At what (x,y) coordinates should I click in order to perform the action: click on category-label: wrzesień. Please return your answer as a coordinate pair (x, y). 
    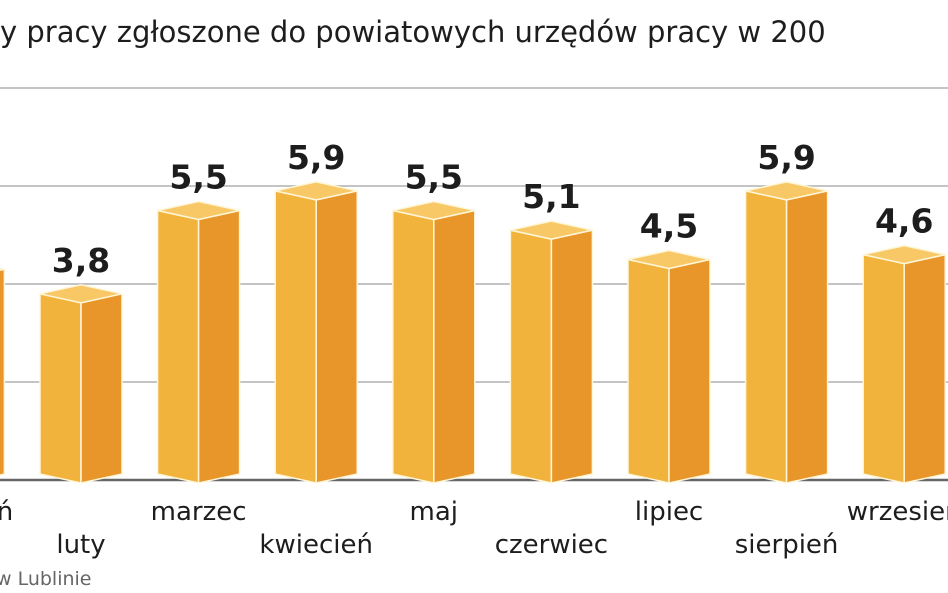
    Looking at the image, I should click on (897, 512).